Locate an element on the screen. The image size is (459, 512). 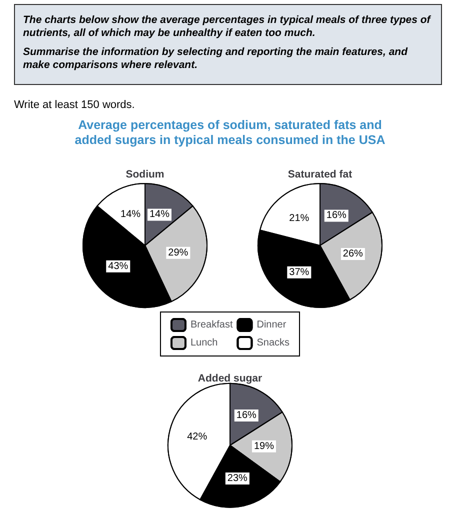
legend-label: Dinner is located at coordinates (271, 325).